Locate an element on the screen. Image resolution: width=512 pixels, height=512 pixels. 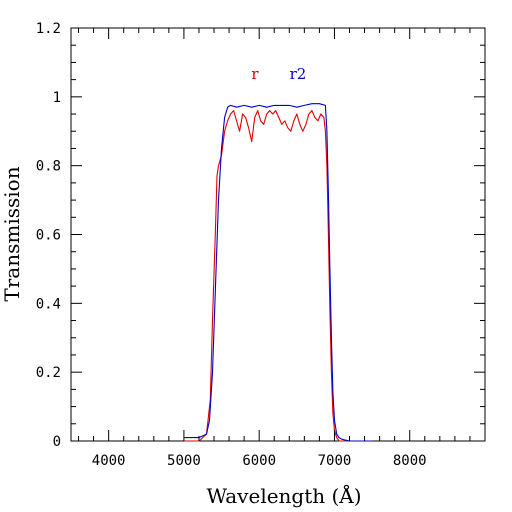
y-tick-label: 0 is located at coordinates (57, 442).